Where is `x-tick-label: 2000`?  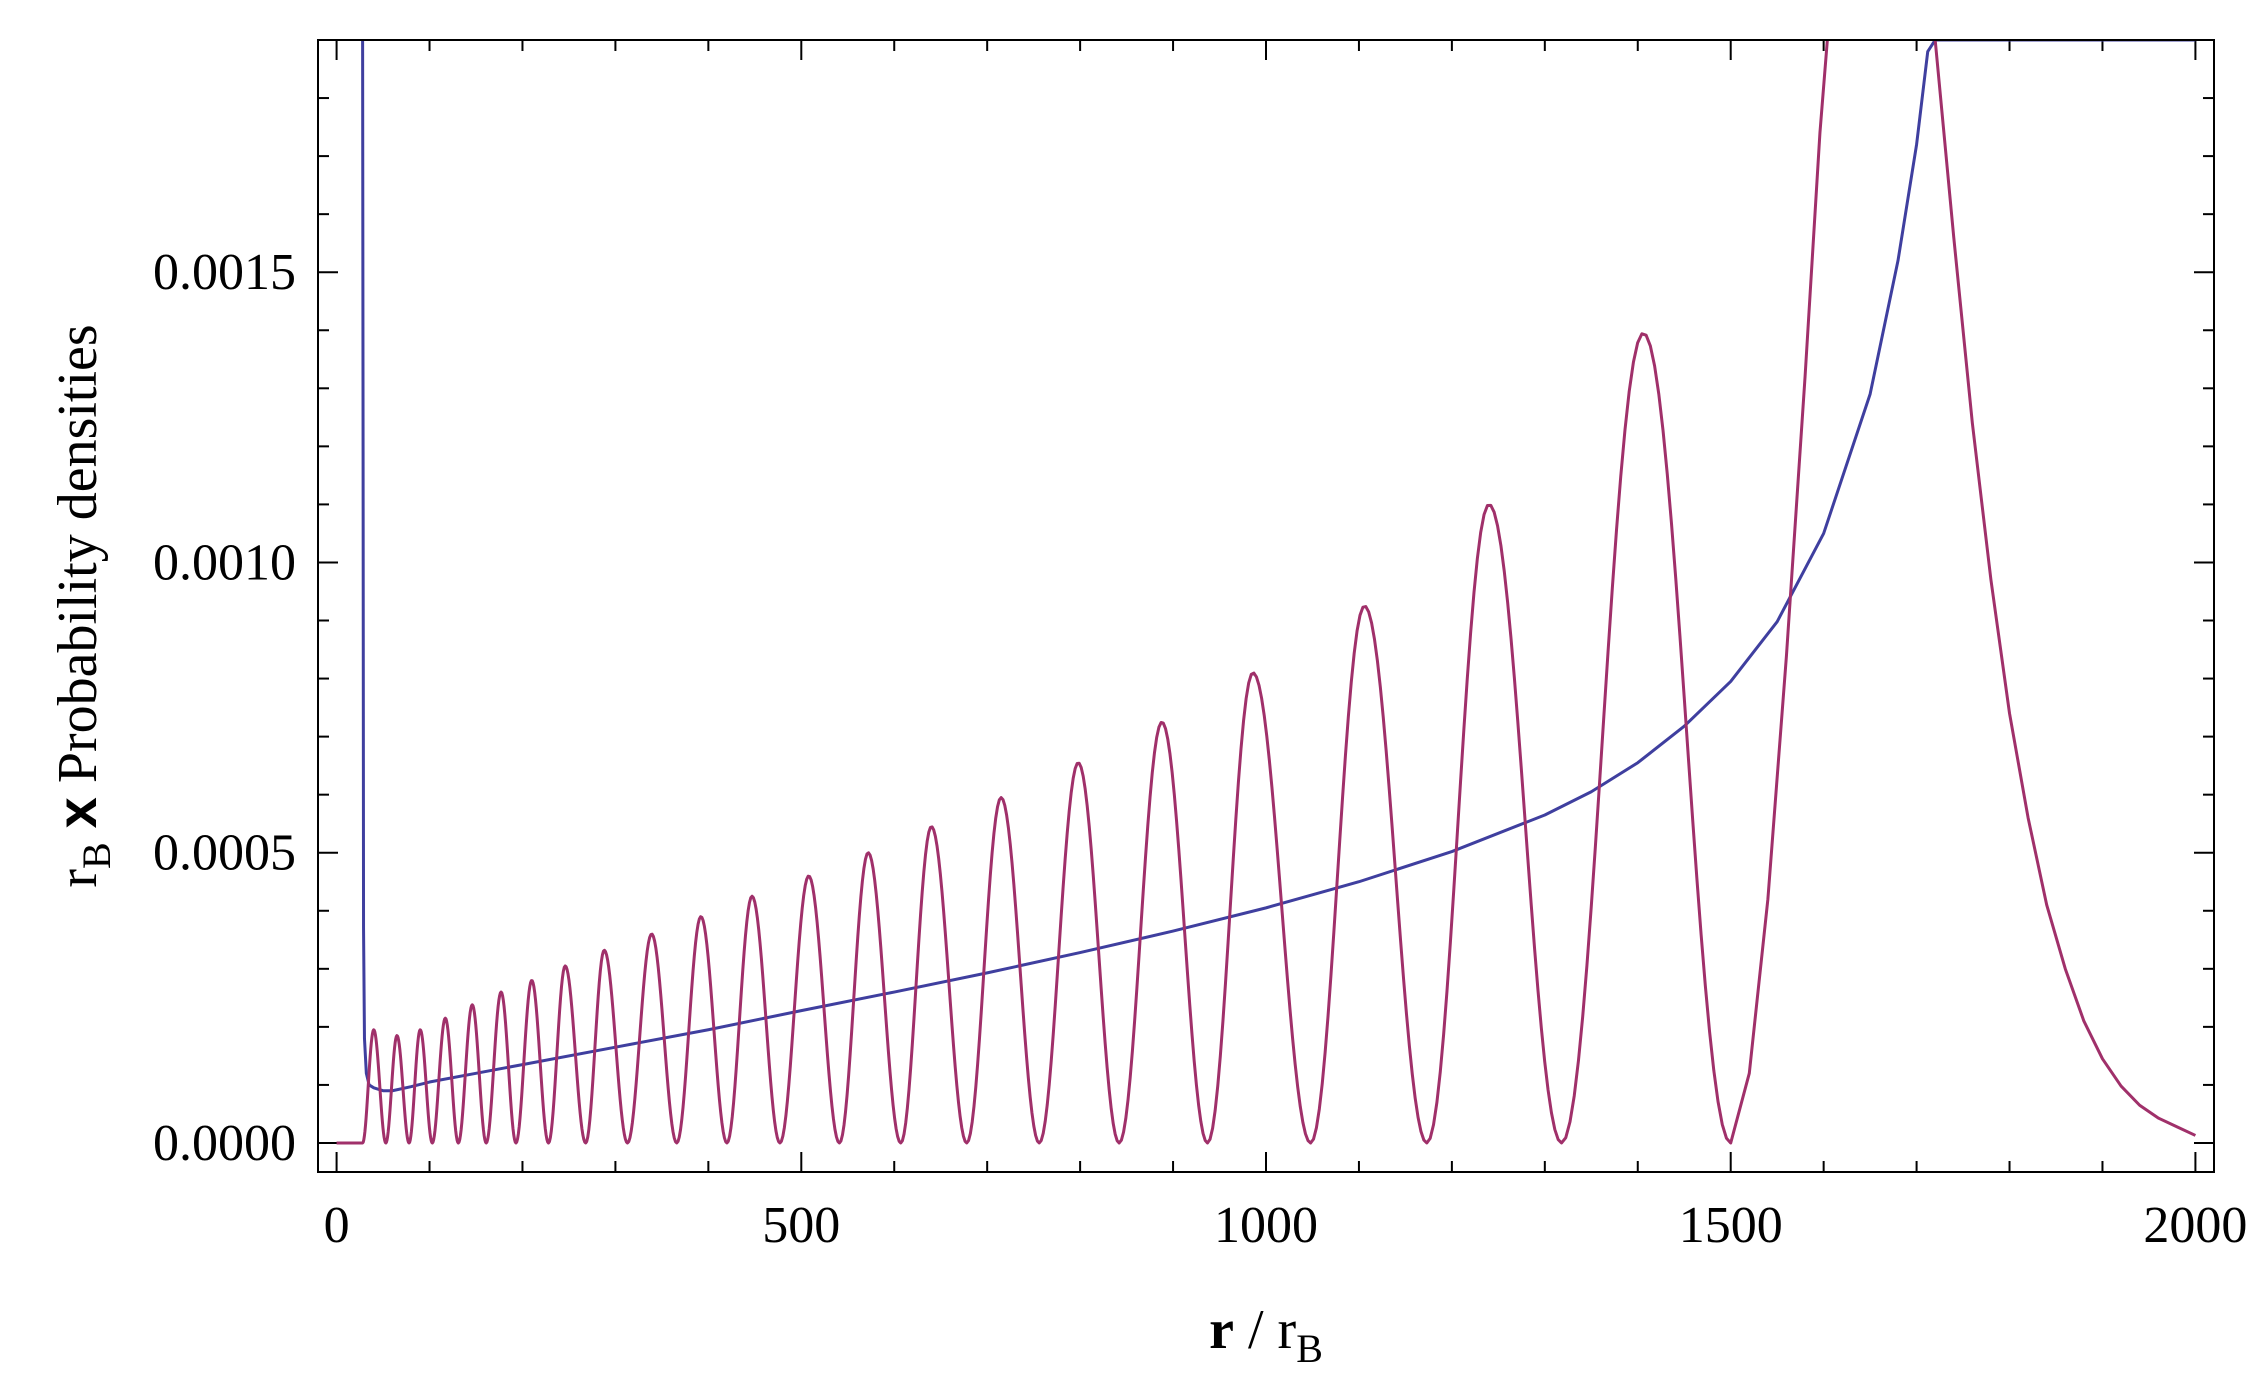 x-tick-label: 2000 is located at coordinates (2194, 1225).